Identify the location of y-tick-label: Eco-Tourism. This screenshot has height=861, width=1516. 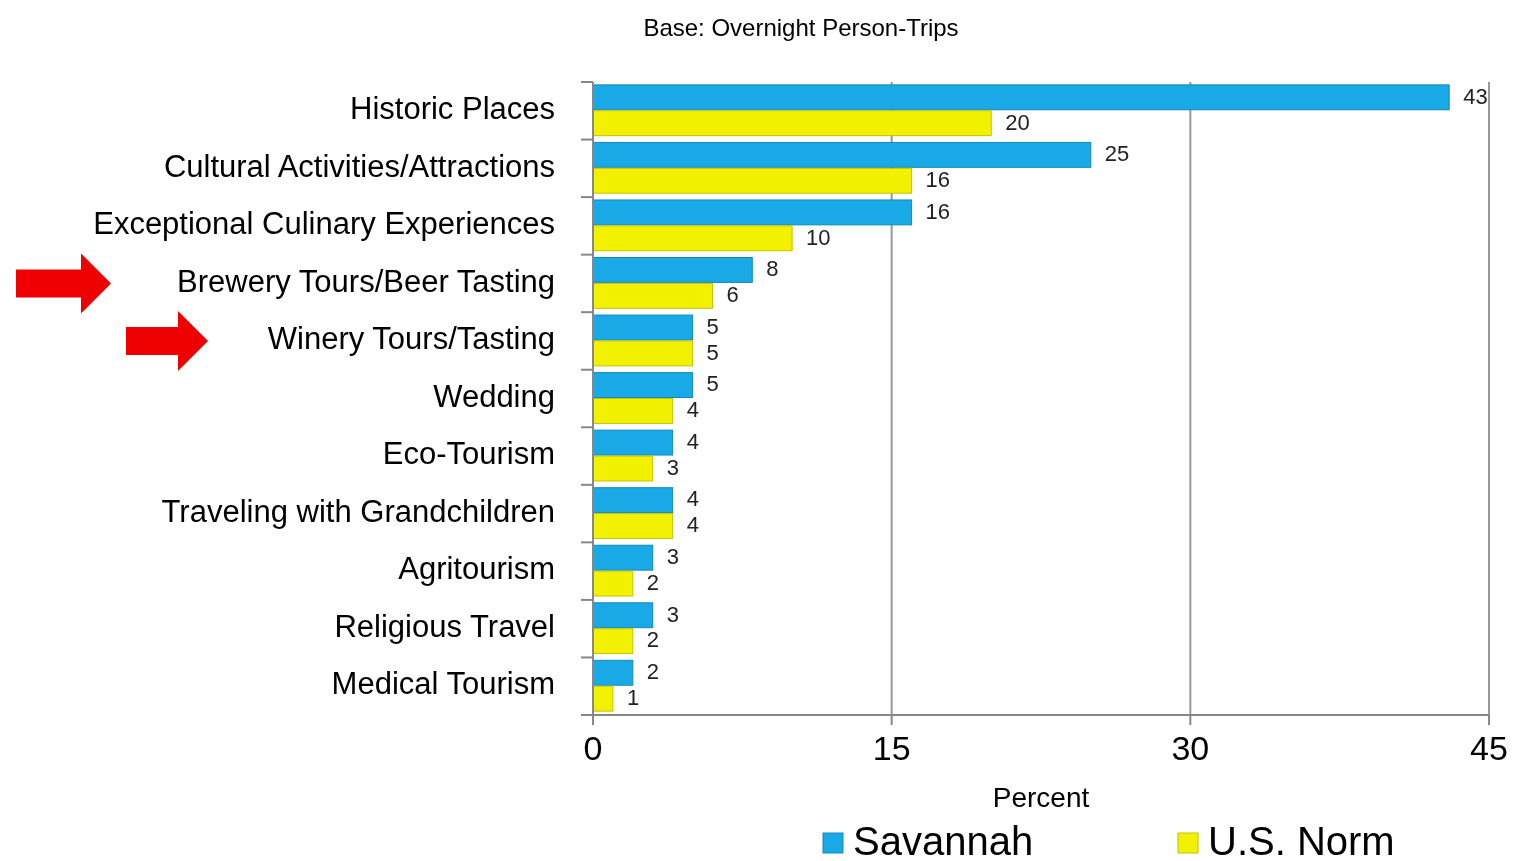
(468, 454).